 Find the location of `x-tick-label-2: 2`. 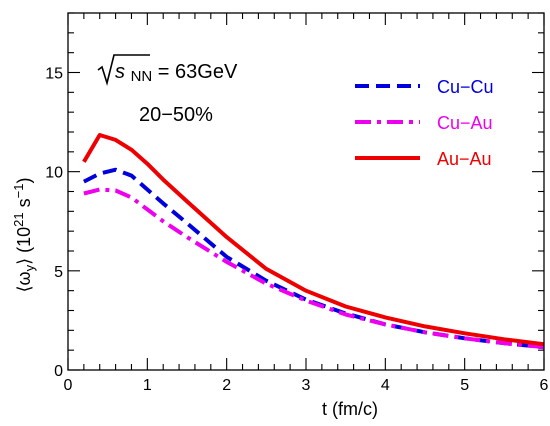

x-tick-label-2: 2 is located at coordinates (226, 385).